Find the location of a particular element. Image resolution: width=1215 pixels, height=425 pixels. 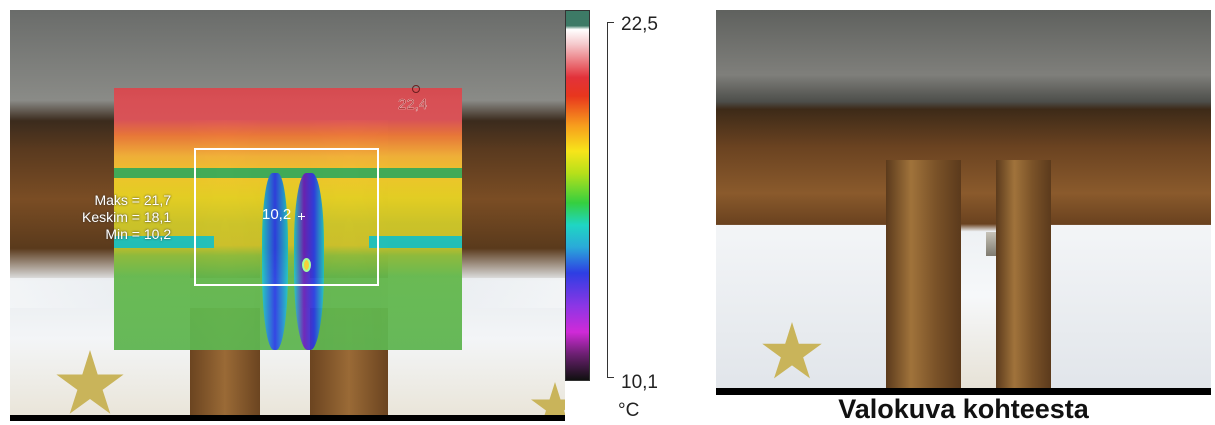

hotspot-ring-marker is located at coordinates (306, 265).